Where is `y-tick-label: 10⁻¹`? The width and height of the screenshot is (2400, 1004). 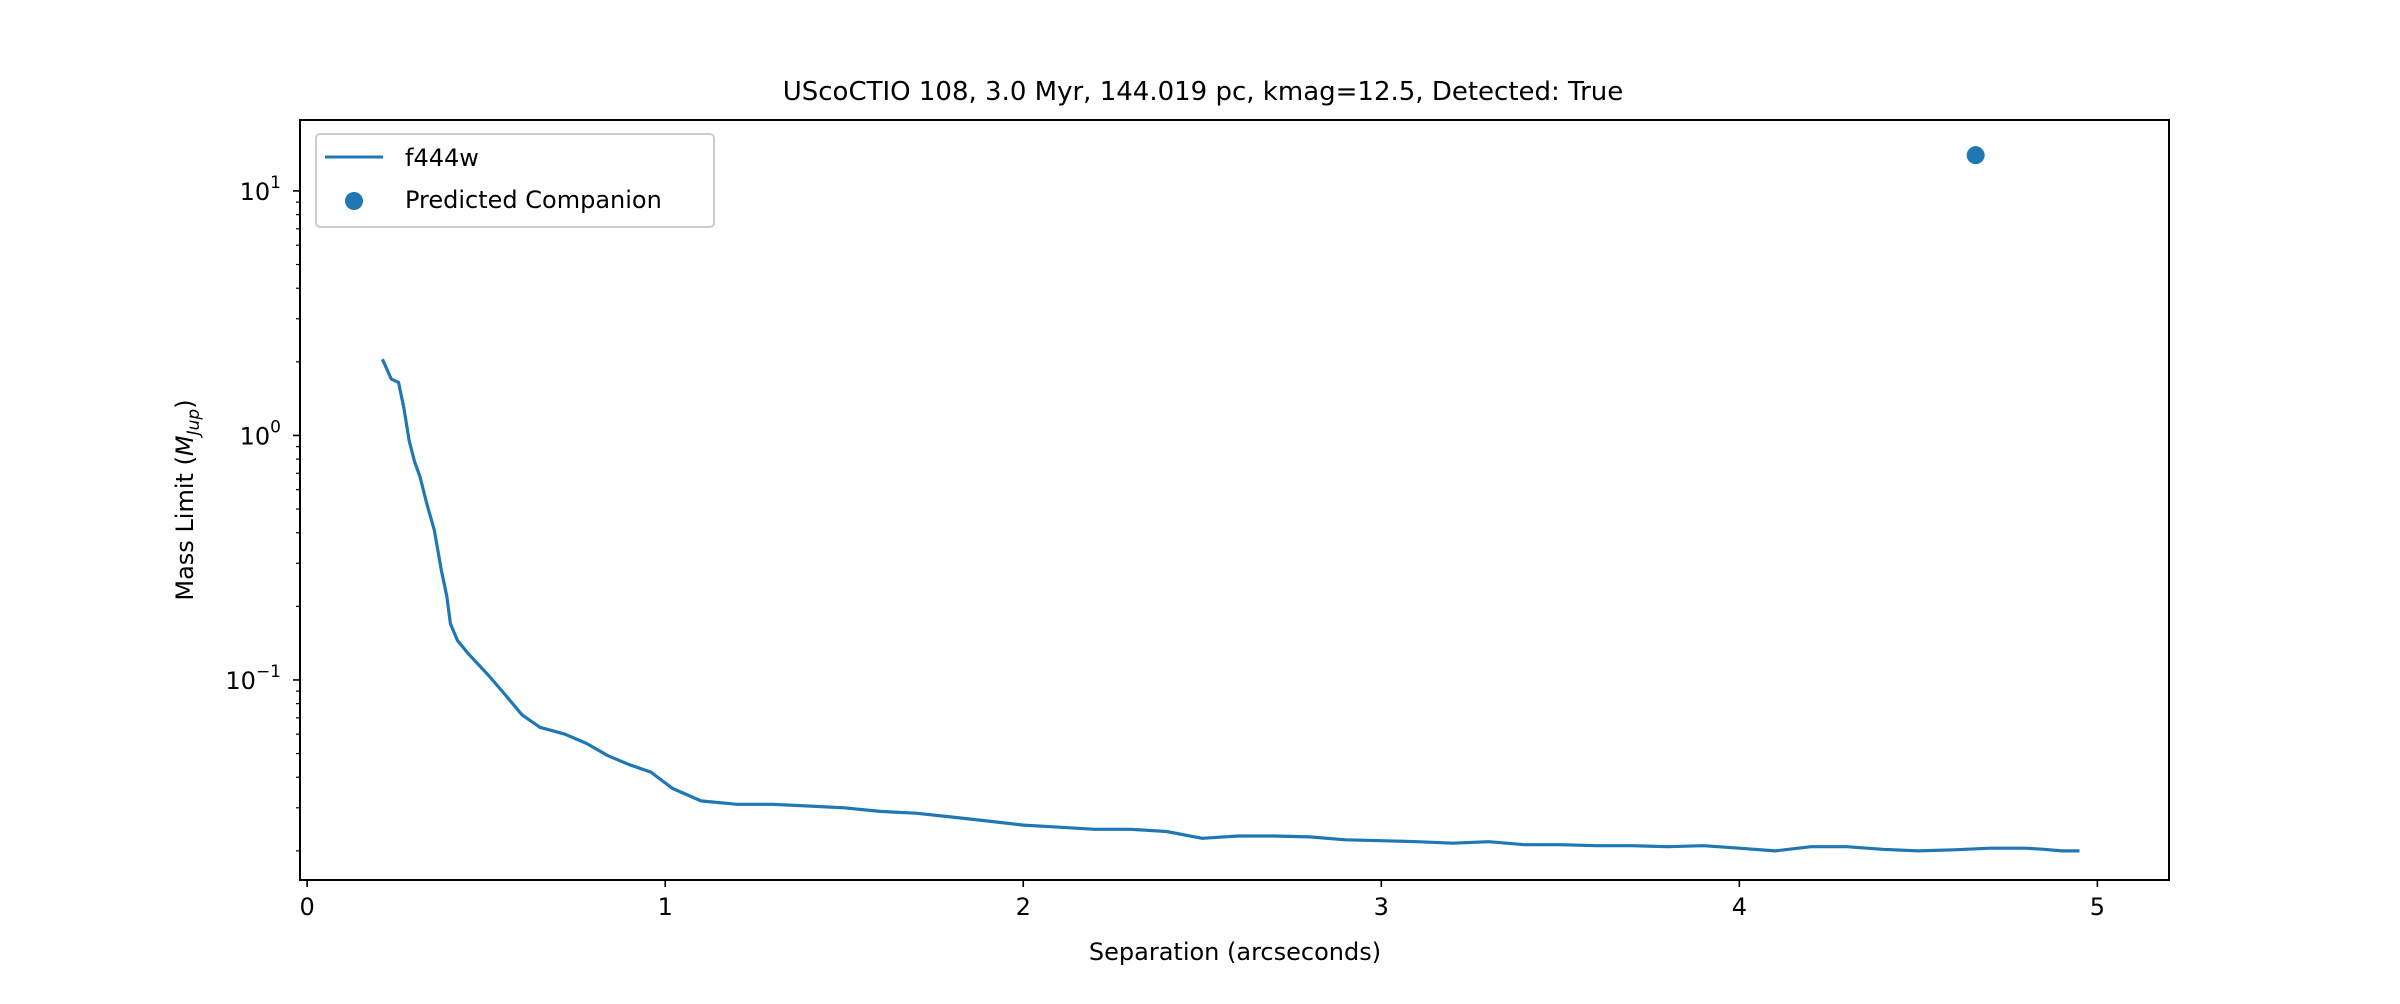
y-tick-label: 10⁻¹ is located at coordinates (253, 678).